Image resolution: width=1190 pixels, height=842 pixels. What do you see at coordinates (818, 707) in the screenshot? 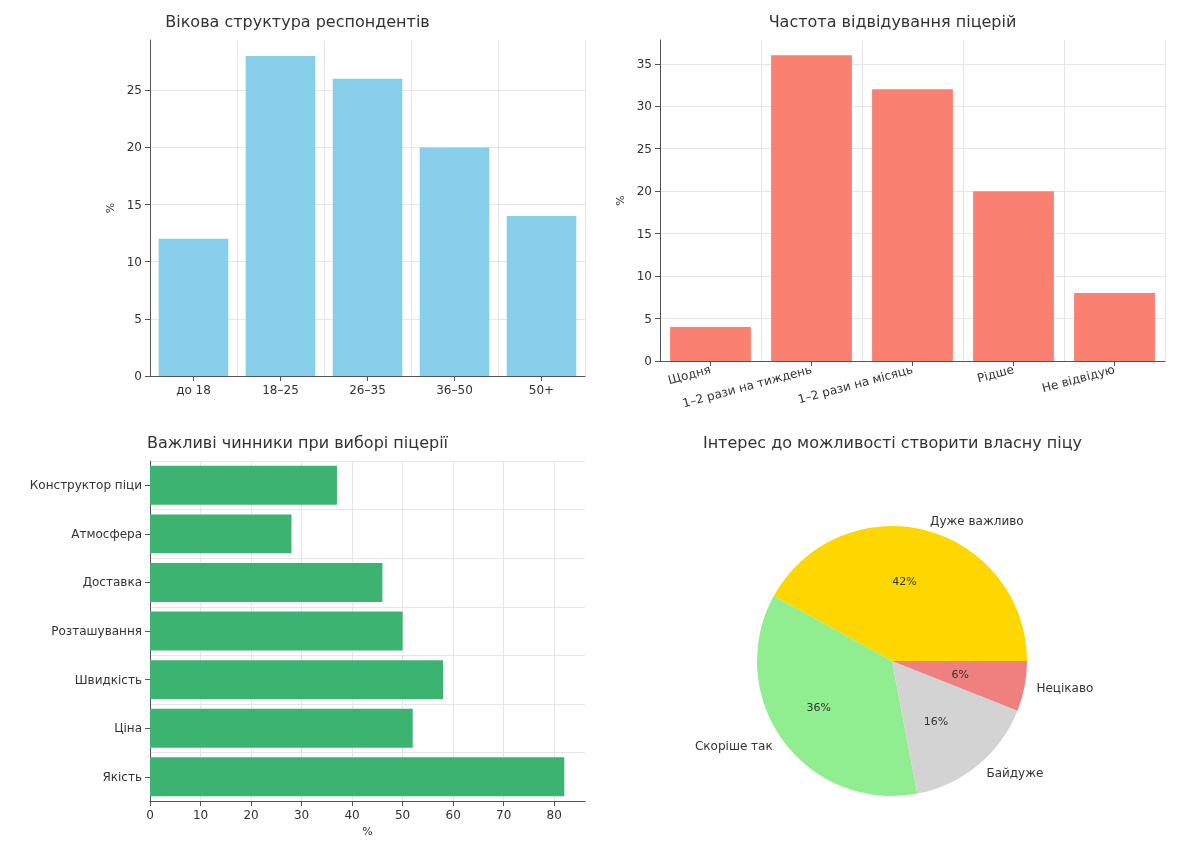
I see `data-label: 36%` at bounding box center [818, 707].